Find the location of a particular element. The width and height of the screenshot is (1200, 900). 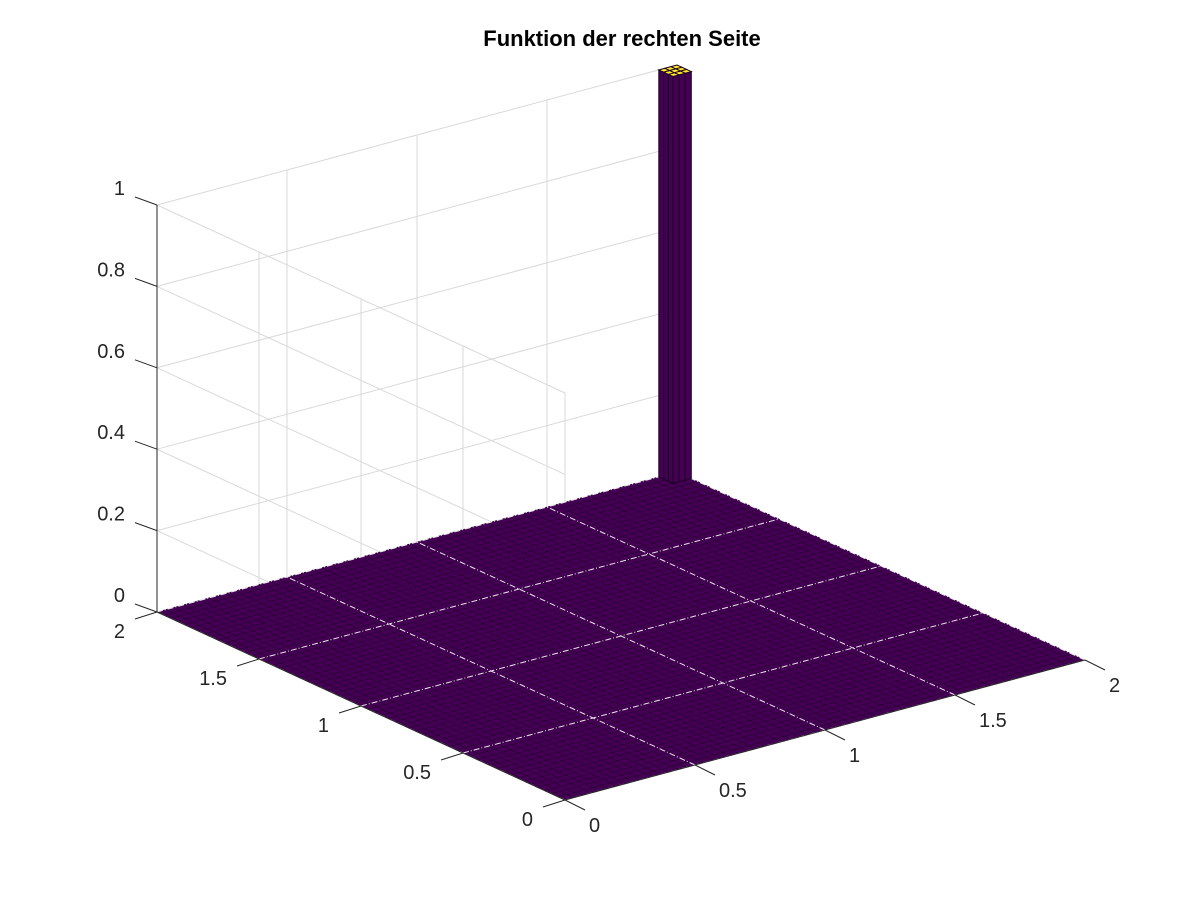

z-tick-label: 0.8 is located at coordinates (111, 270).